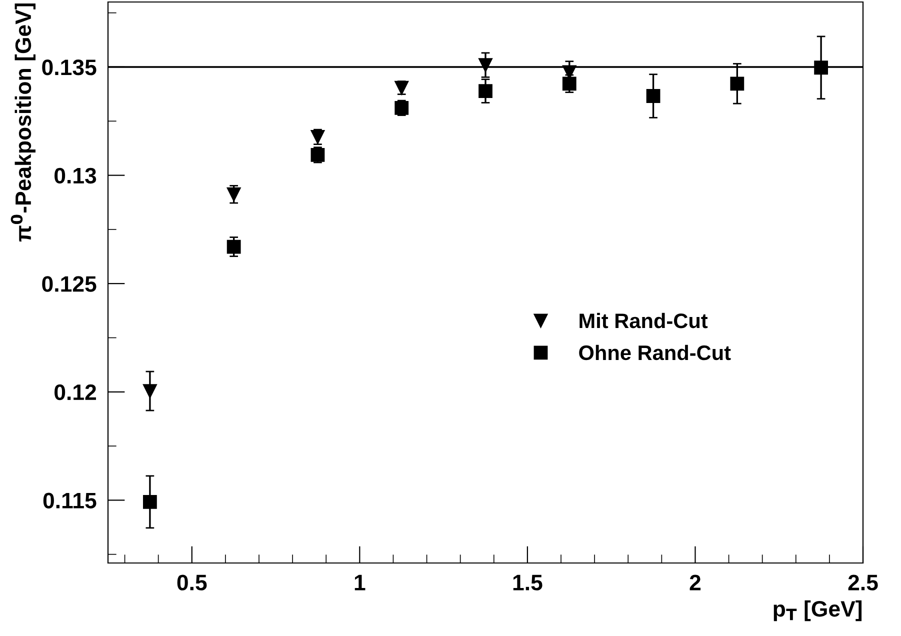 The image size is (901, 636). What do you see at coordinates (192, 582) in the screenshot?
I see `x-tick-label: 0.5` at bounding box center [192, 582].